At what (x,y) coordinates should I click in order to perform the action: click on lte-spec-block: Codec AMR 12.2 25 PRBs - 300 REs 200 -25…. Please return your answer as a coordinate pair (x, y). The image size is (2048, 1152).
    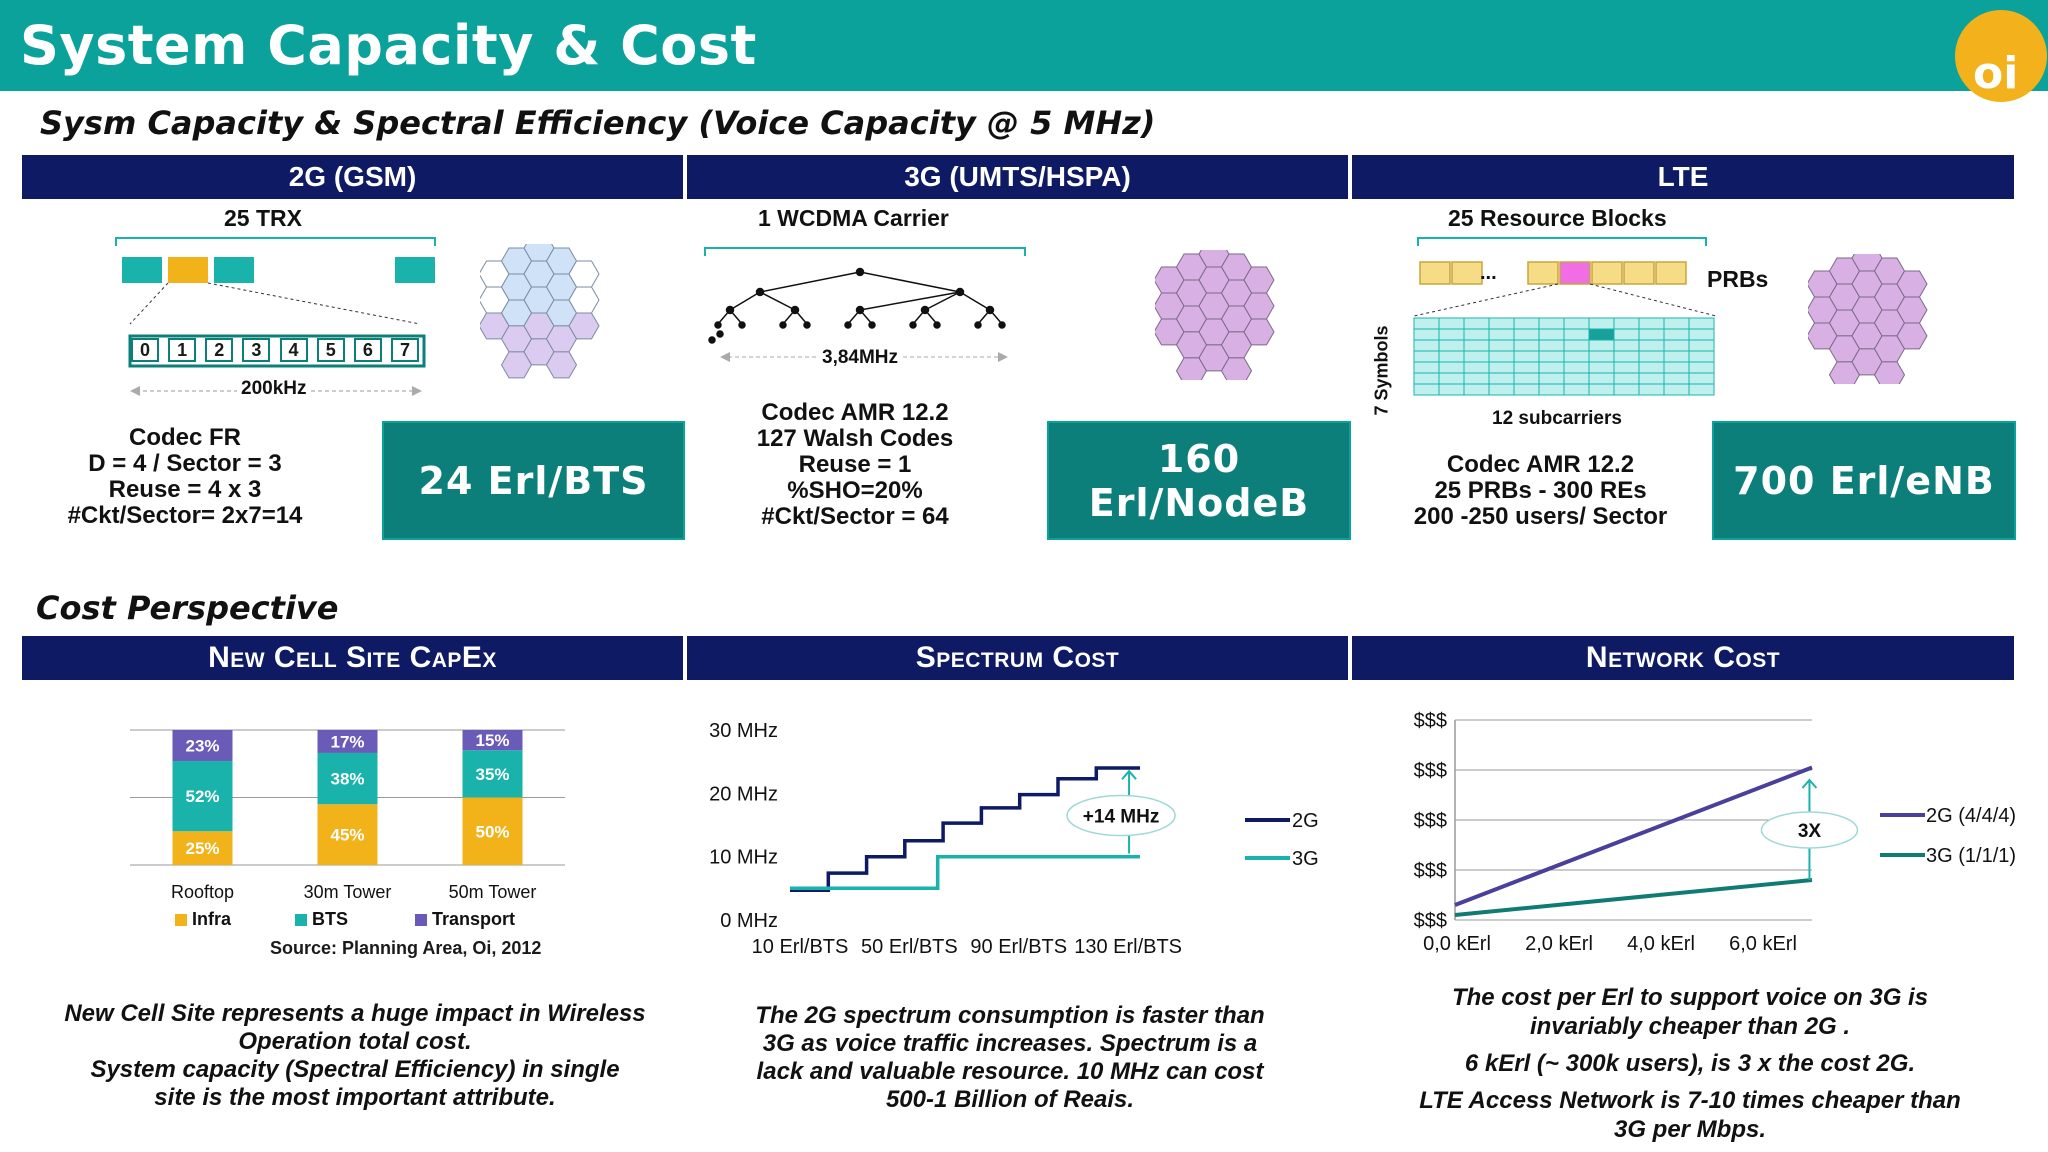
    Looking at the image, I should click on (1540, 491).